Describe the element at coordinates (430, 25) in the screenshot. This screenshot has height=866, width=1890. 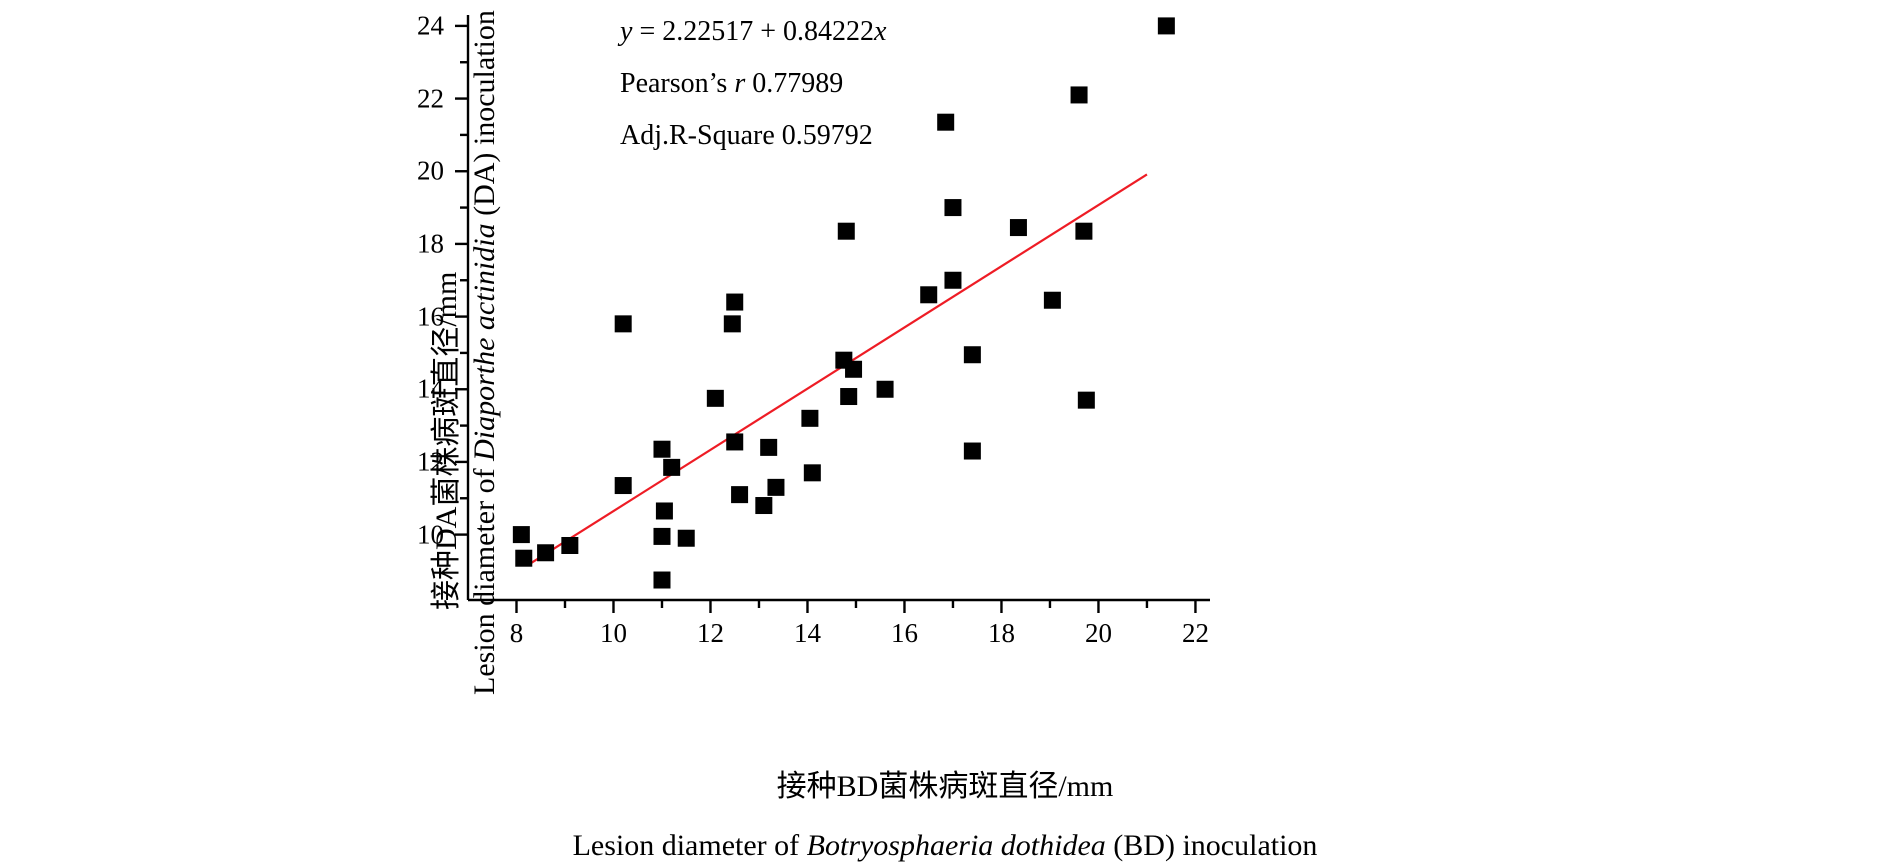
I see `y-tick-label: 24` at that location.